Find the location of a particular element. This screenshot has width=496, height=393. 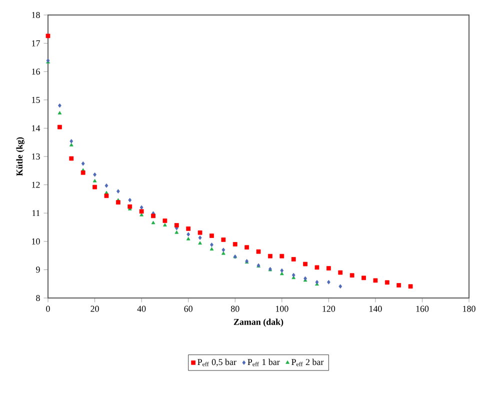

legend-label: P$_{eff}$ 1 bar is located at coordinates (264, 362).